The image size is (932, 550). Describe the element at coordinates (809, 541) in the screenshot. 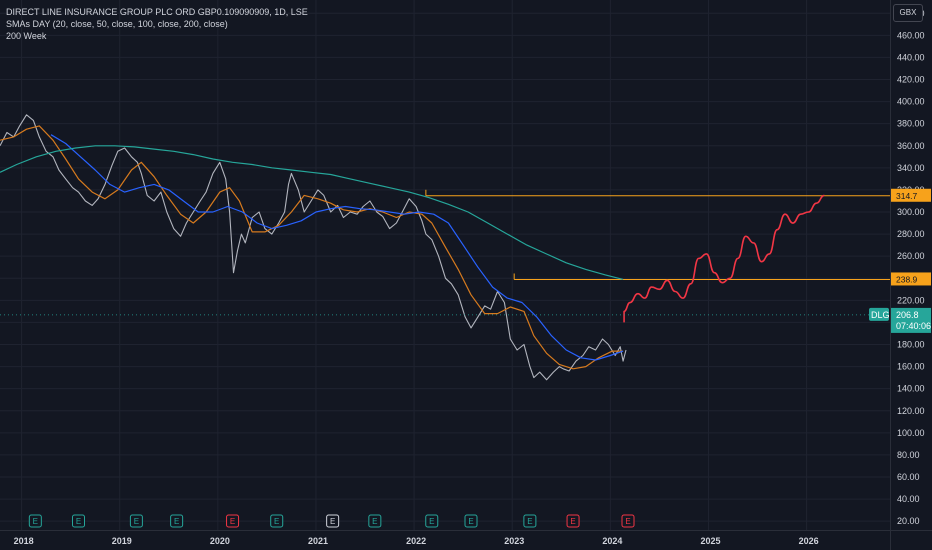

I see `x-tick-label: 2026` at that location.